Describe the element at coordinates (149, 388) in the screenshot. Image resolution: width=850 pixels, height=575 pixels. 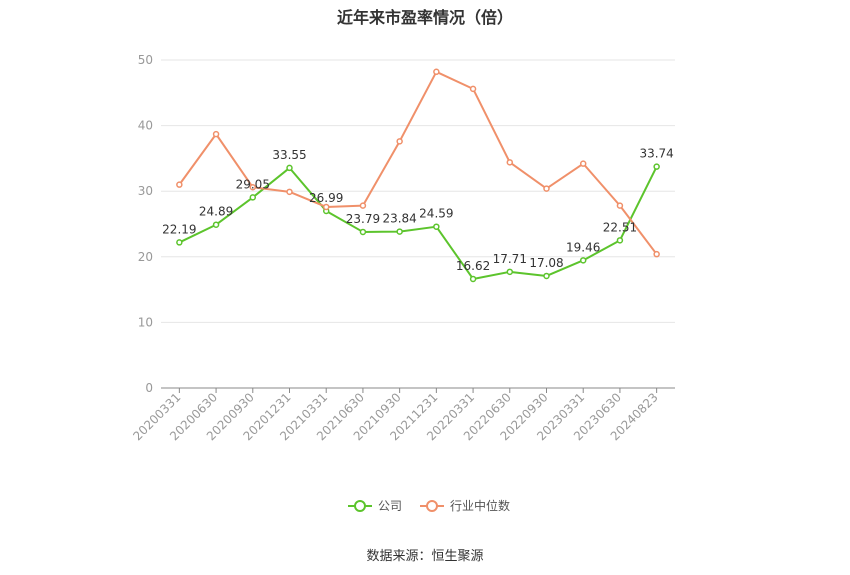
I see `y-tick-label: 0` at that location.